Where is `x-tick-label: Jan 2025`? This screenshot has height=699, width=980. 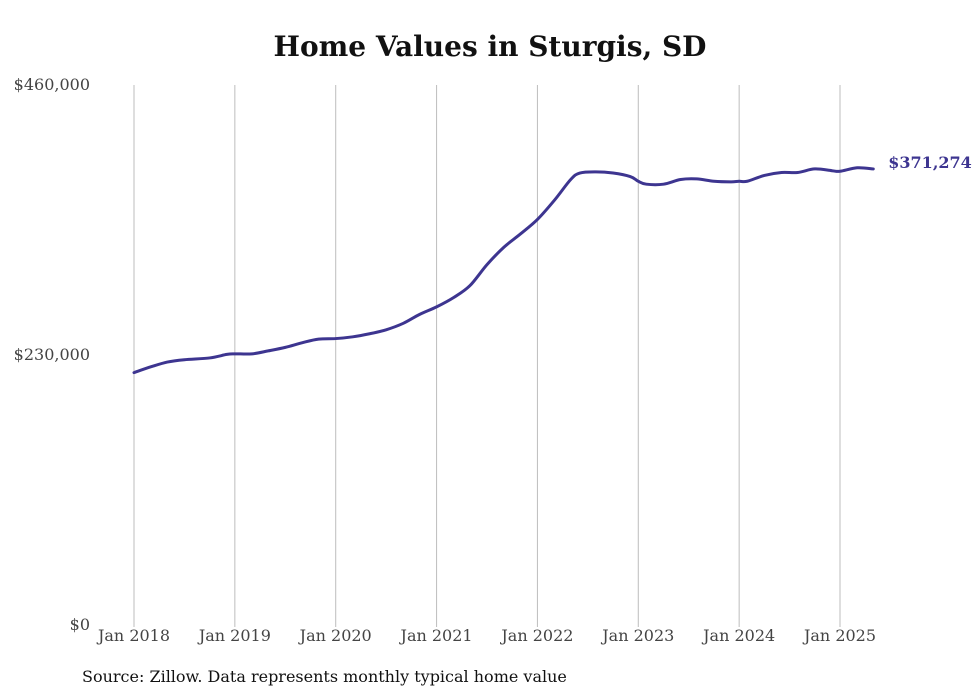 x-tick-label: Jan 2025 is located at coordinates (839, 635).